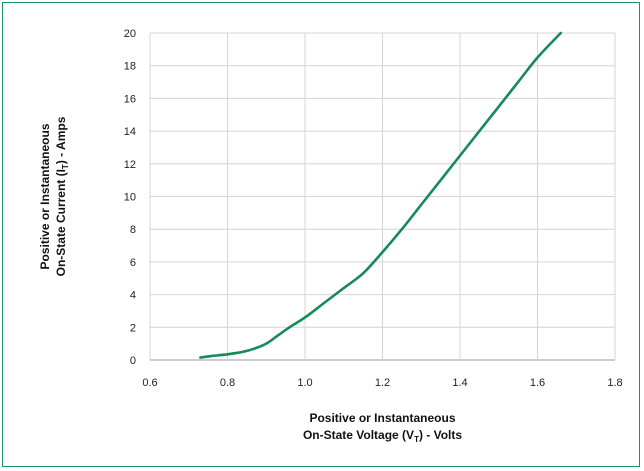 Image resolution: width=644 pixels, height=471 pixels. I want to click on x-axis-title-line-2: On-State Voltage (VT) - Volts, so click(382, 436).